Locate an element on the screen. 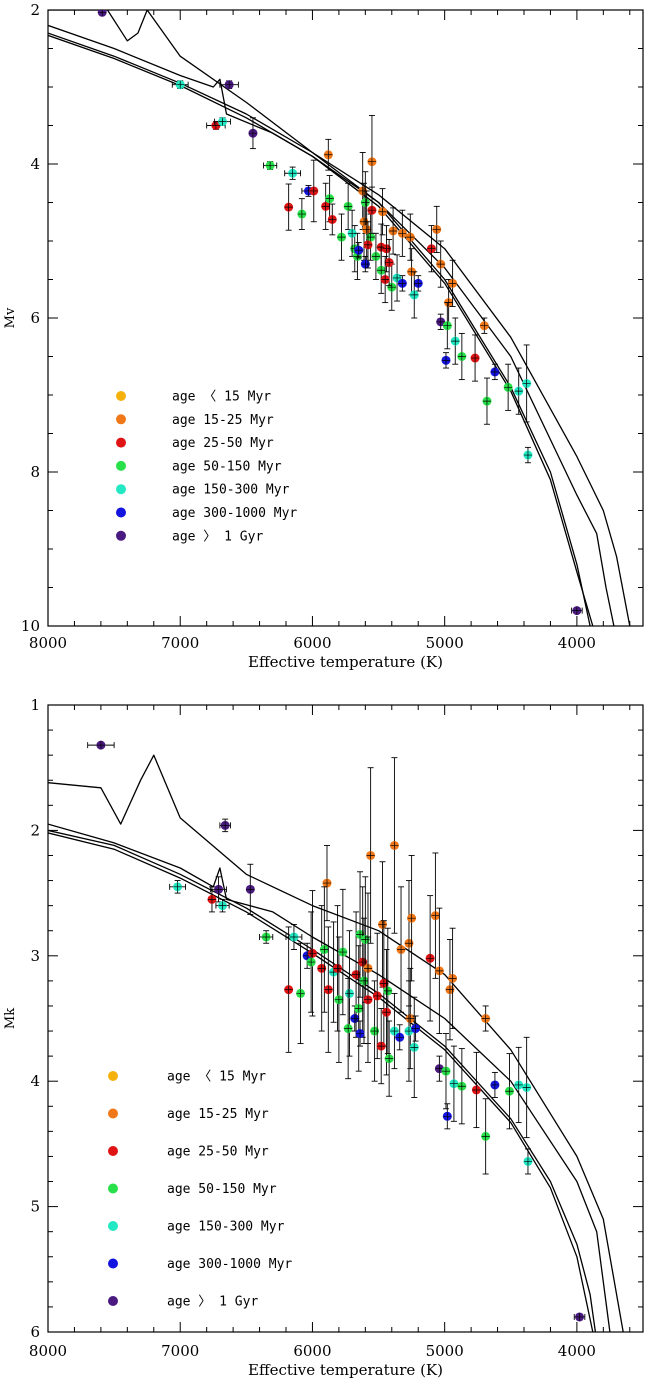  y-axis-label: Mv is located at coordinates (10, 317).